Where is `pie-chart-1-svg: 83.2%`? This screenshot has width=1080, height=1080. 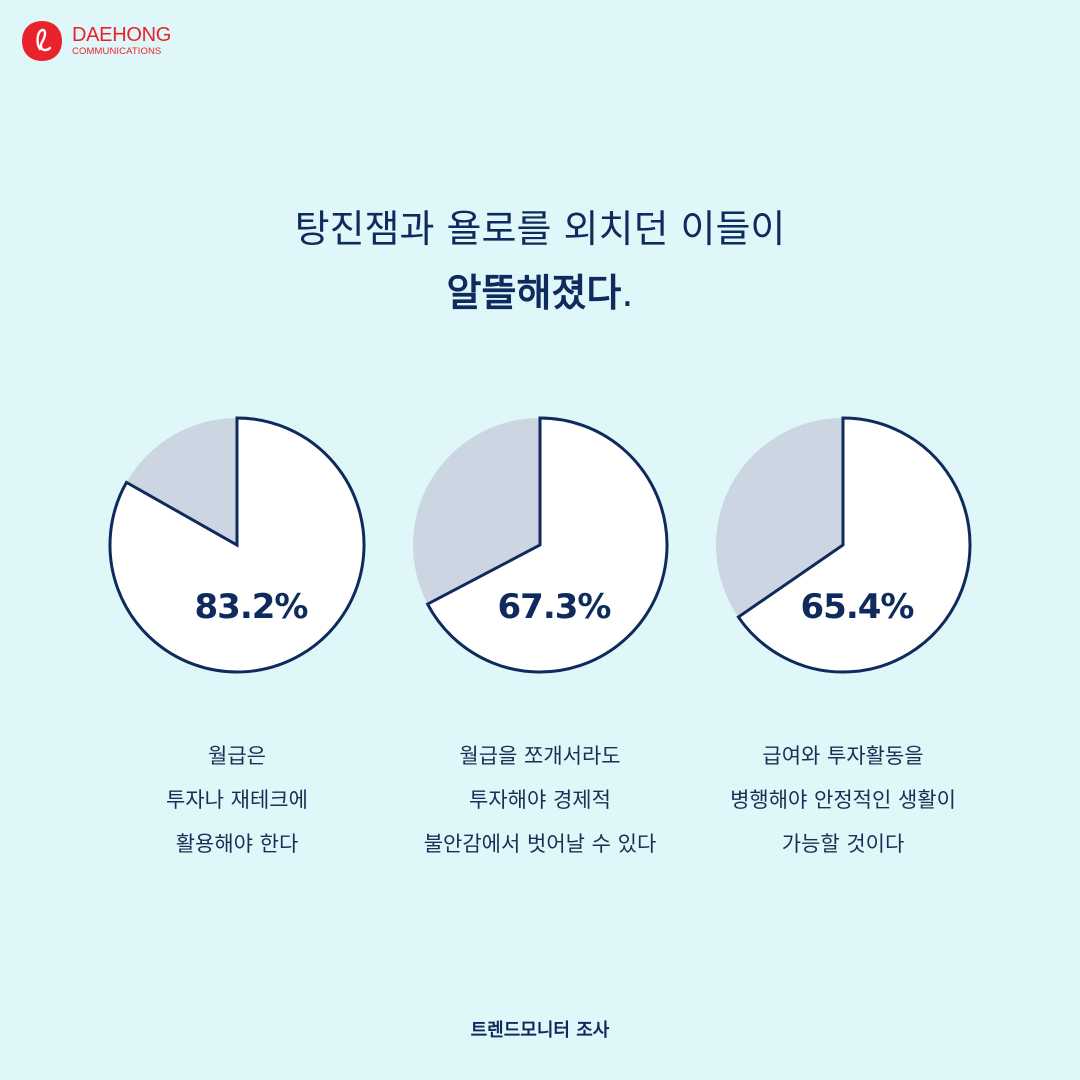
pie-chart-1-svg: 83.2% is located at coordinates (237, 545).